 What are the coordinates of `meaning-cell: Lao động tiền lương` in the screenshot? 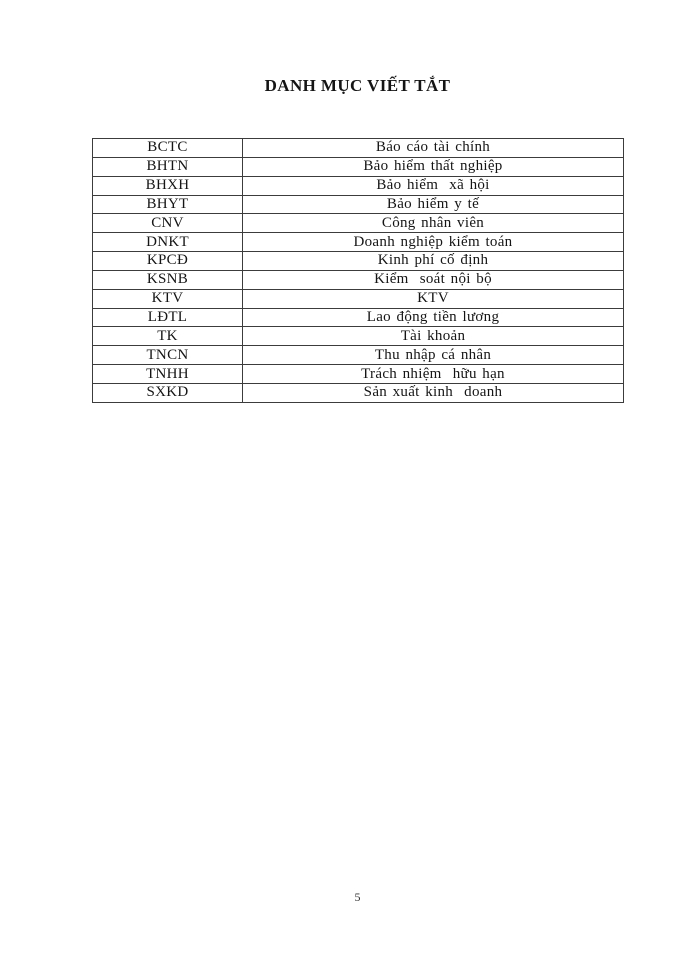 It's located at (433, 317).